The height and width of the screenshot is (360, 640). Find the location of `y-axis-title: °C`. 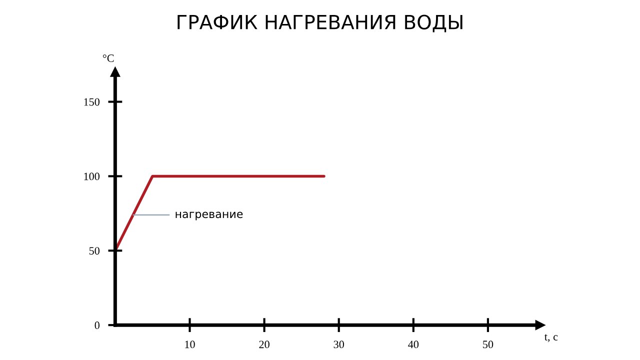

y-axis-title: °C is located at coordinates (108, 58).